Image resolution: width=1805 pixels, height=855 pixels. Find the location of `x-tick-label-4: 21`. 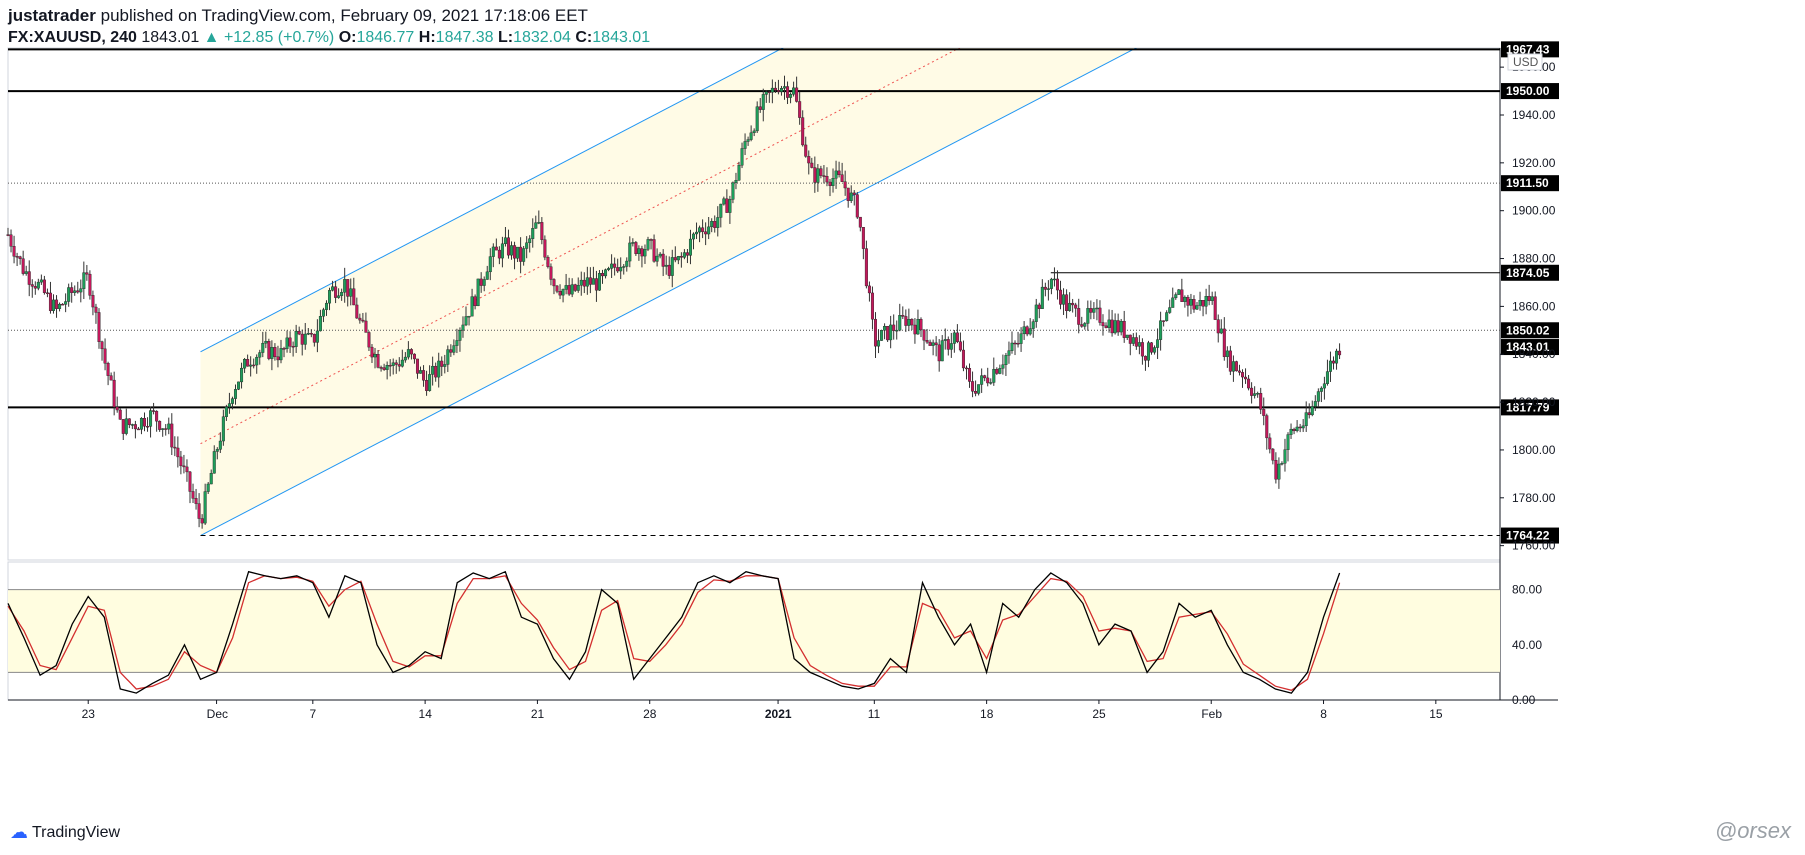

x-tick-label-4: 21 is located at coordinates (538, 714).